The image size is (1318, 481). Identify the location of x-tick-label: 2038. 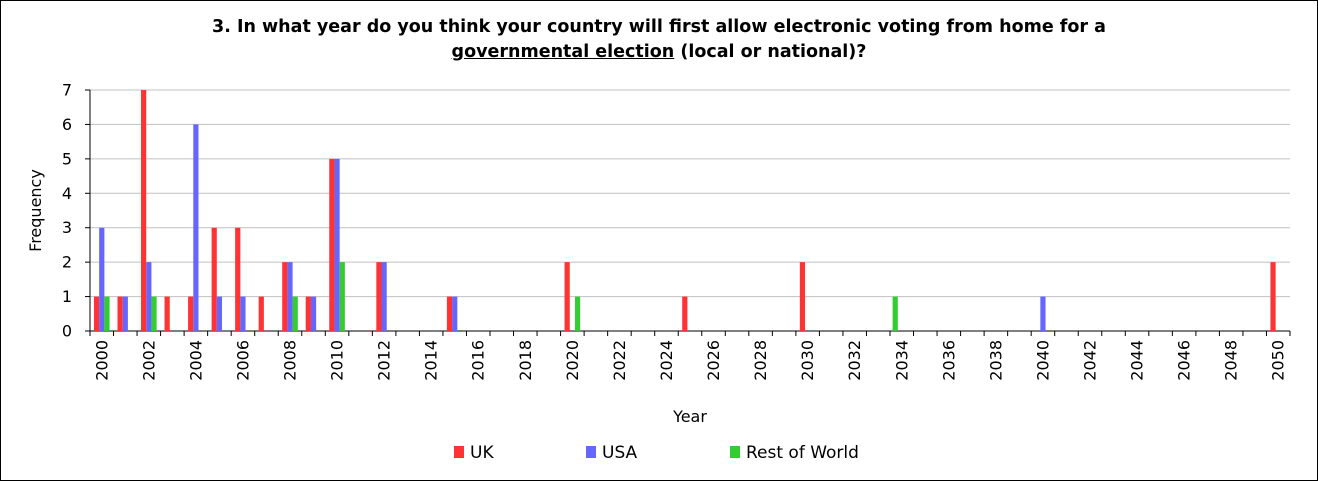
(995, 360).